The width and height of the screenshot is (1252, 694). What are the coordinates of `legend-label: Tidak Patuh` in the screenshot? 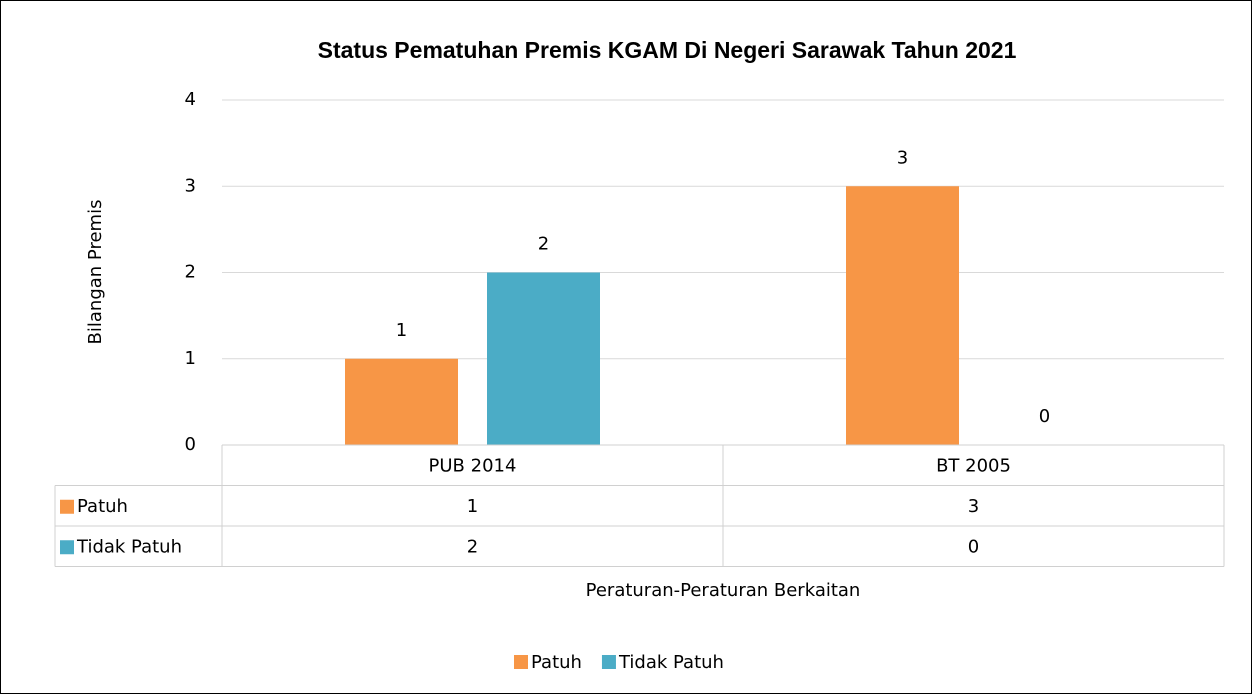 It's located at (671, 662).